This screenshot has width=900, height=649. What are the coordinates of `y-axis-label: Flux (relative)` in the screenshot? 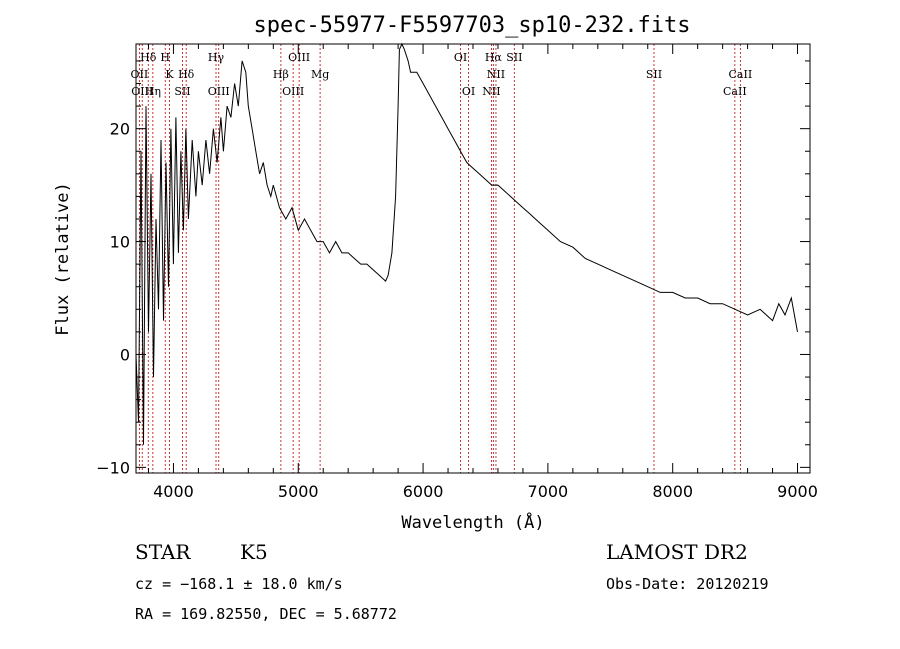 It's located at (63, 259).